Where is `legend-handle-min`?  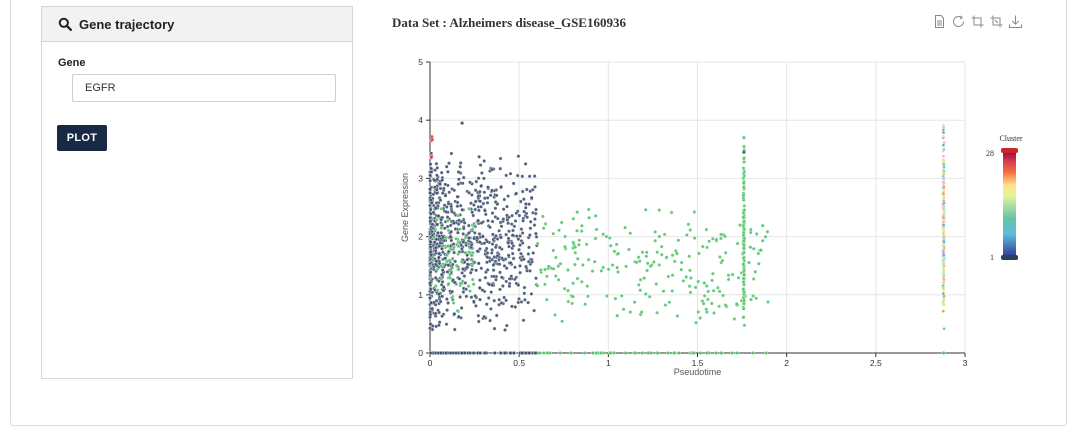 legend-handle-min is located at coordinates (1009, 257).